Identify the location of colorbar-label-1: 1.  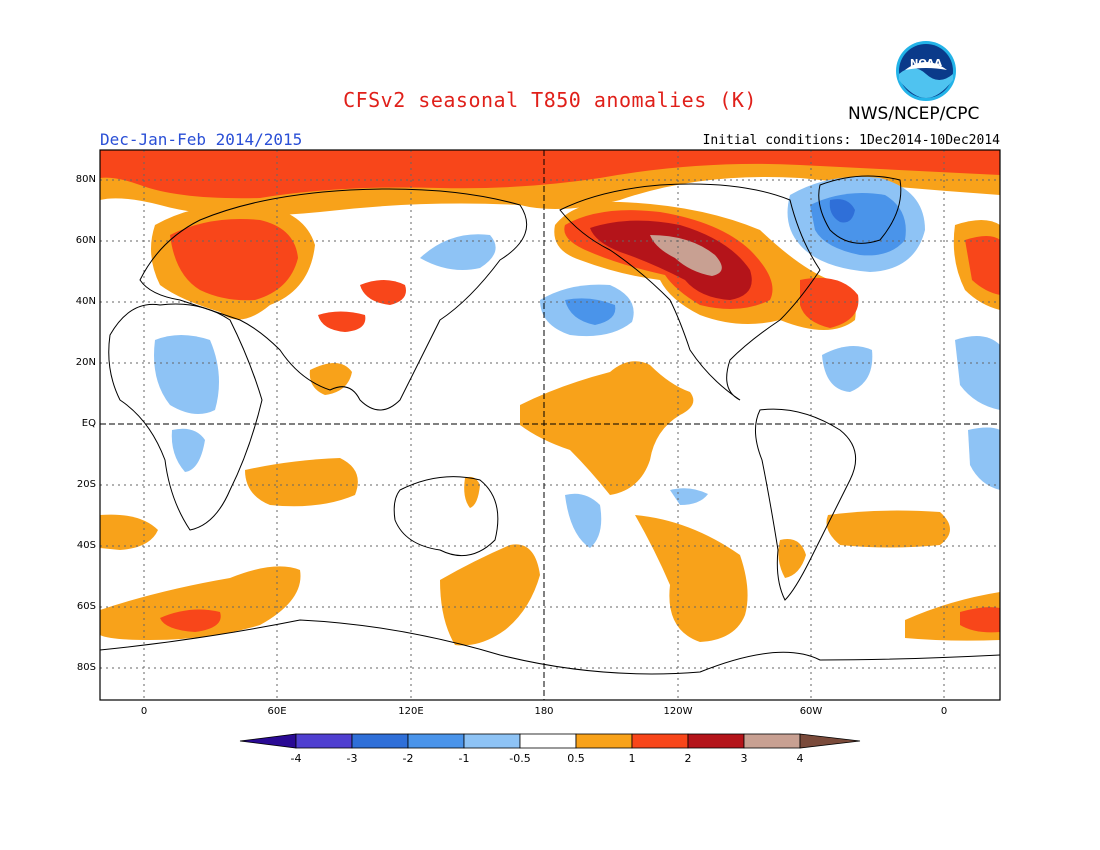
(632, 758).